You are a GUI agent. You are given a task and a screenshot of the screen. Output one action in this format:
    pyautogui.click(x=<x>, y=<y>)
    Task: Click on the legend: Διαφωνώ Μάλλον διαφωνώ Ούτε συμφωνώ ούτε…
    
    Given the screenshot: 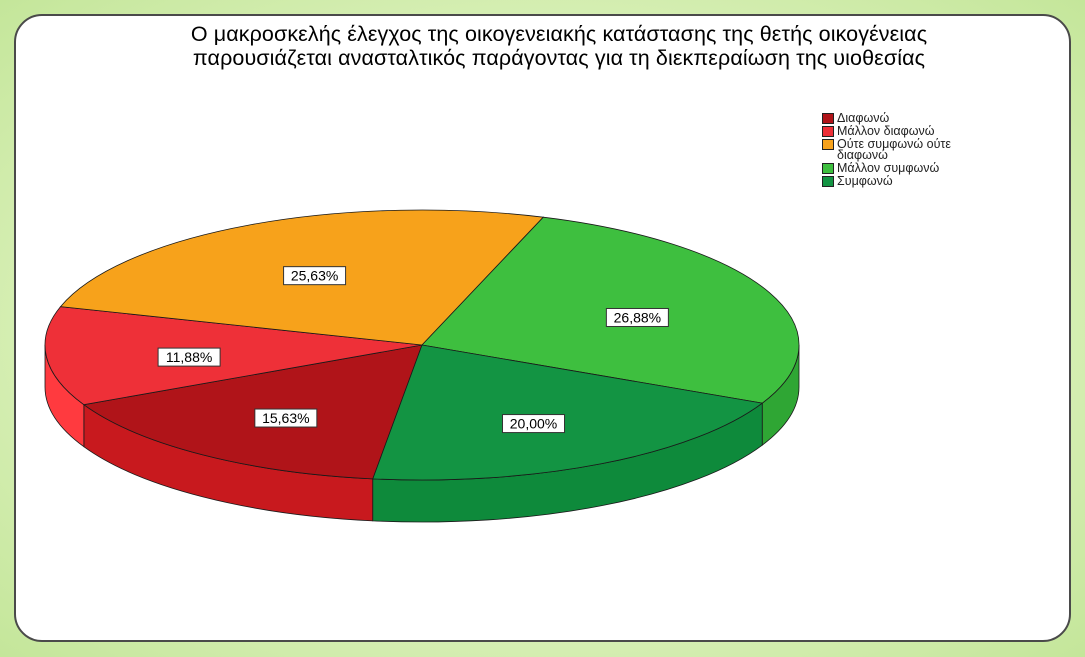 What is the action you would take?
    pyautogui.click(x=942, y=150)
    